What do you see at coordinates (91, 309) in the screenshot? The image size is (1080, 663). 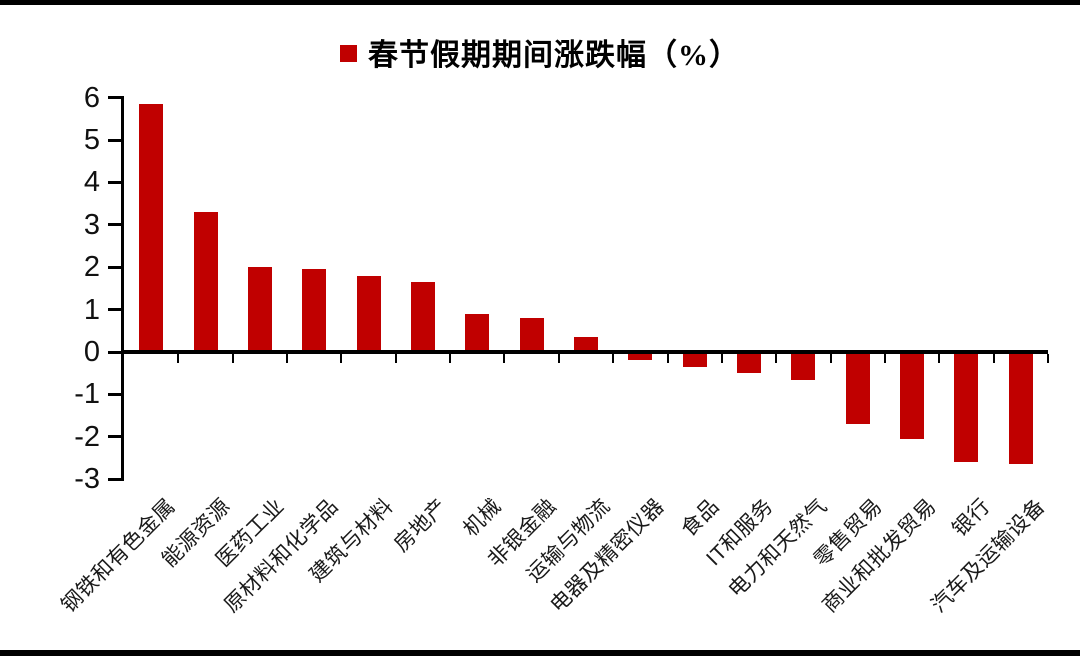 I see `y-axis-tick-label: 1` at bounding box center [91, 309].